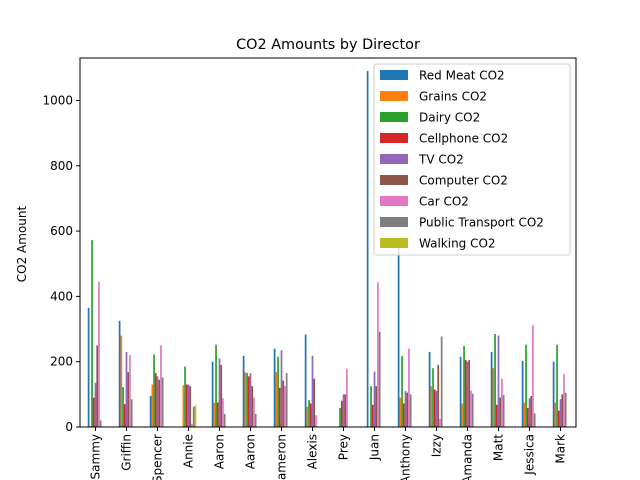 This screenshot has height=480, width=640. I want to click on x-tick-label: Aaron, so click(220, 451).